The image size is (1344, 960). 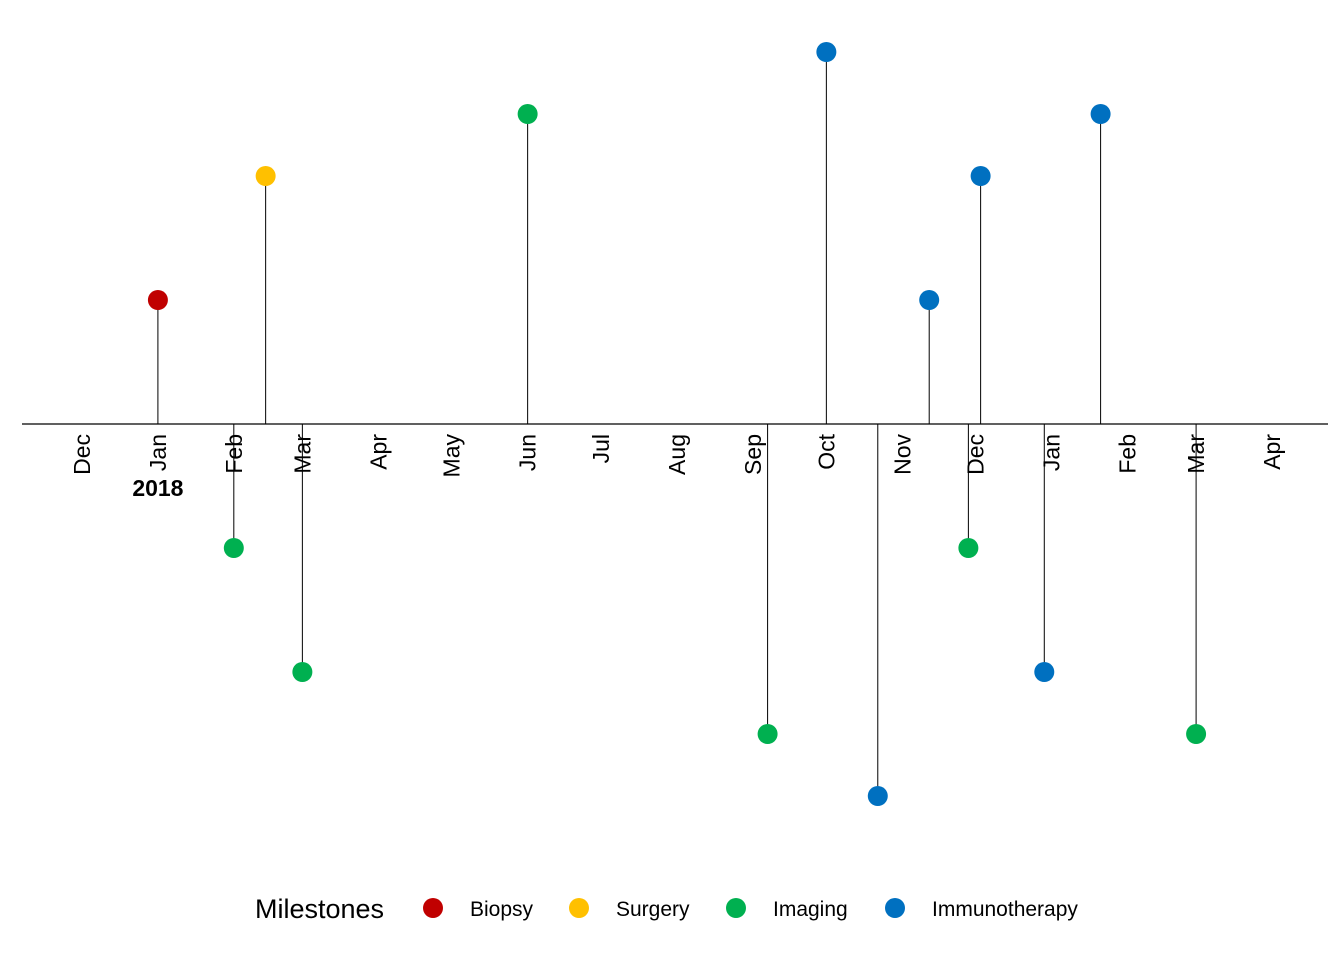 What do you see at coordinates (810, 909) in the screenshot?
I see `legend-label-imaging: Imaging` at bounding box center [810, 909].